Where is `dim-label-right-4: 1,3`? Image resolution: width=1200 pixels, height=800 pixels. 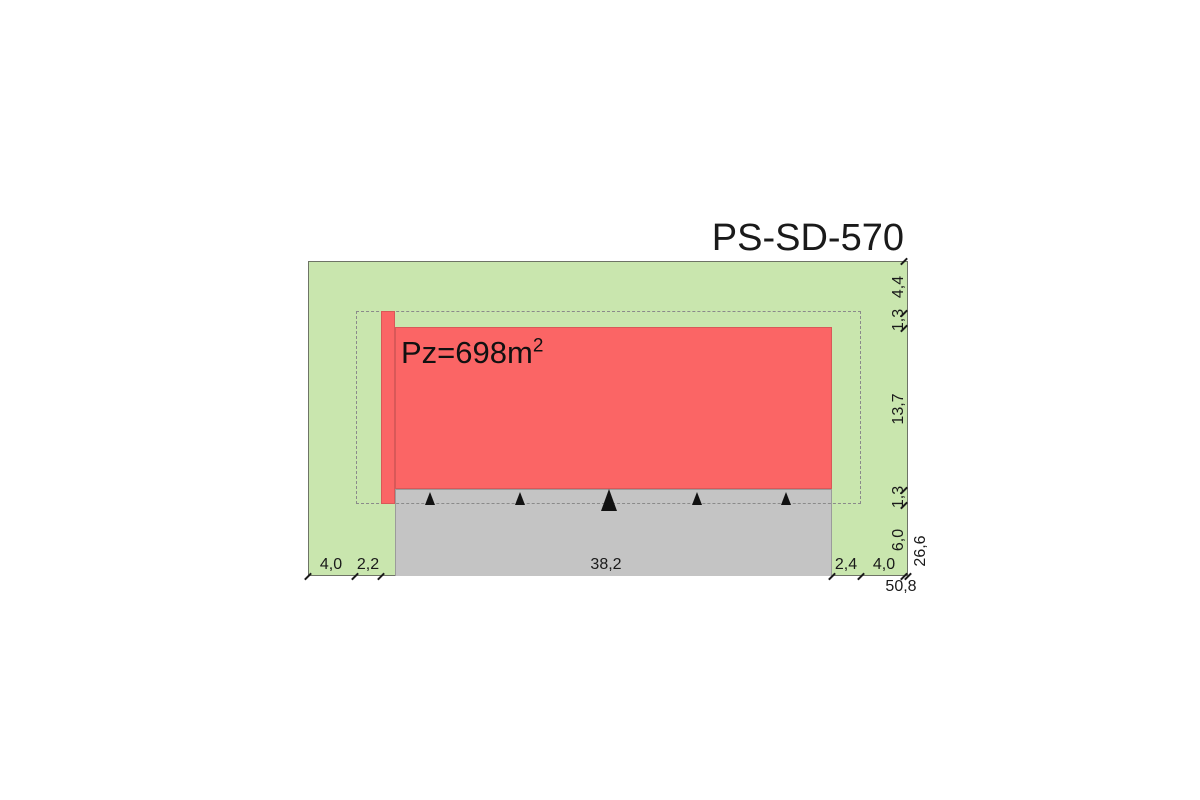
dim-label-right-4: 1,3 is located at coordinates (898, 497).